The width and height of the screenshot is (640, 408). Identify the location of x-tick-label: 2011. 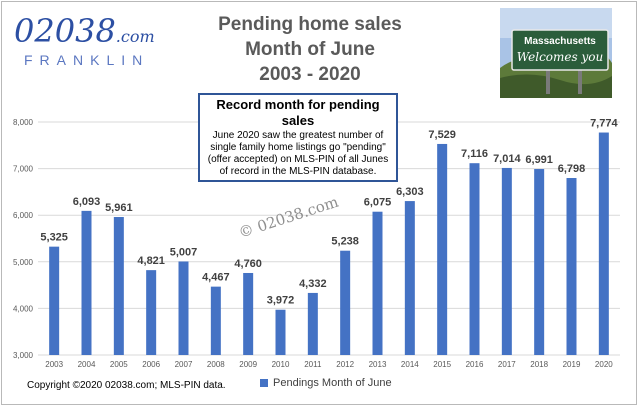
(313, 364).